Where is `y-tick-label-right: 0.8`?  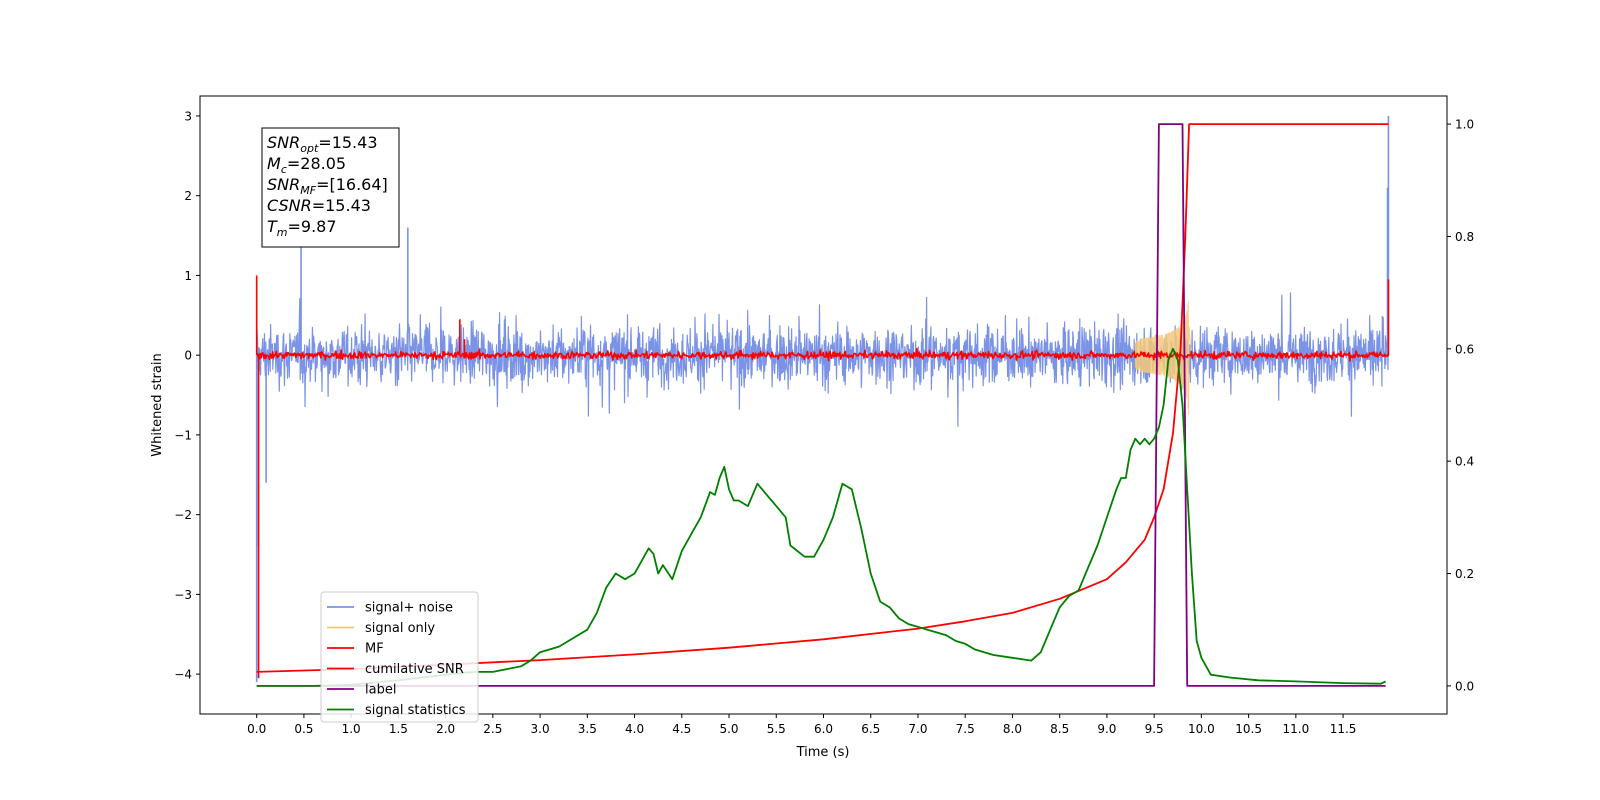
y-tick-label-right: 0.8 is located at coordinates (1464, 237).